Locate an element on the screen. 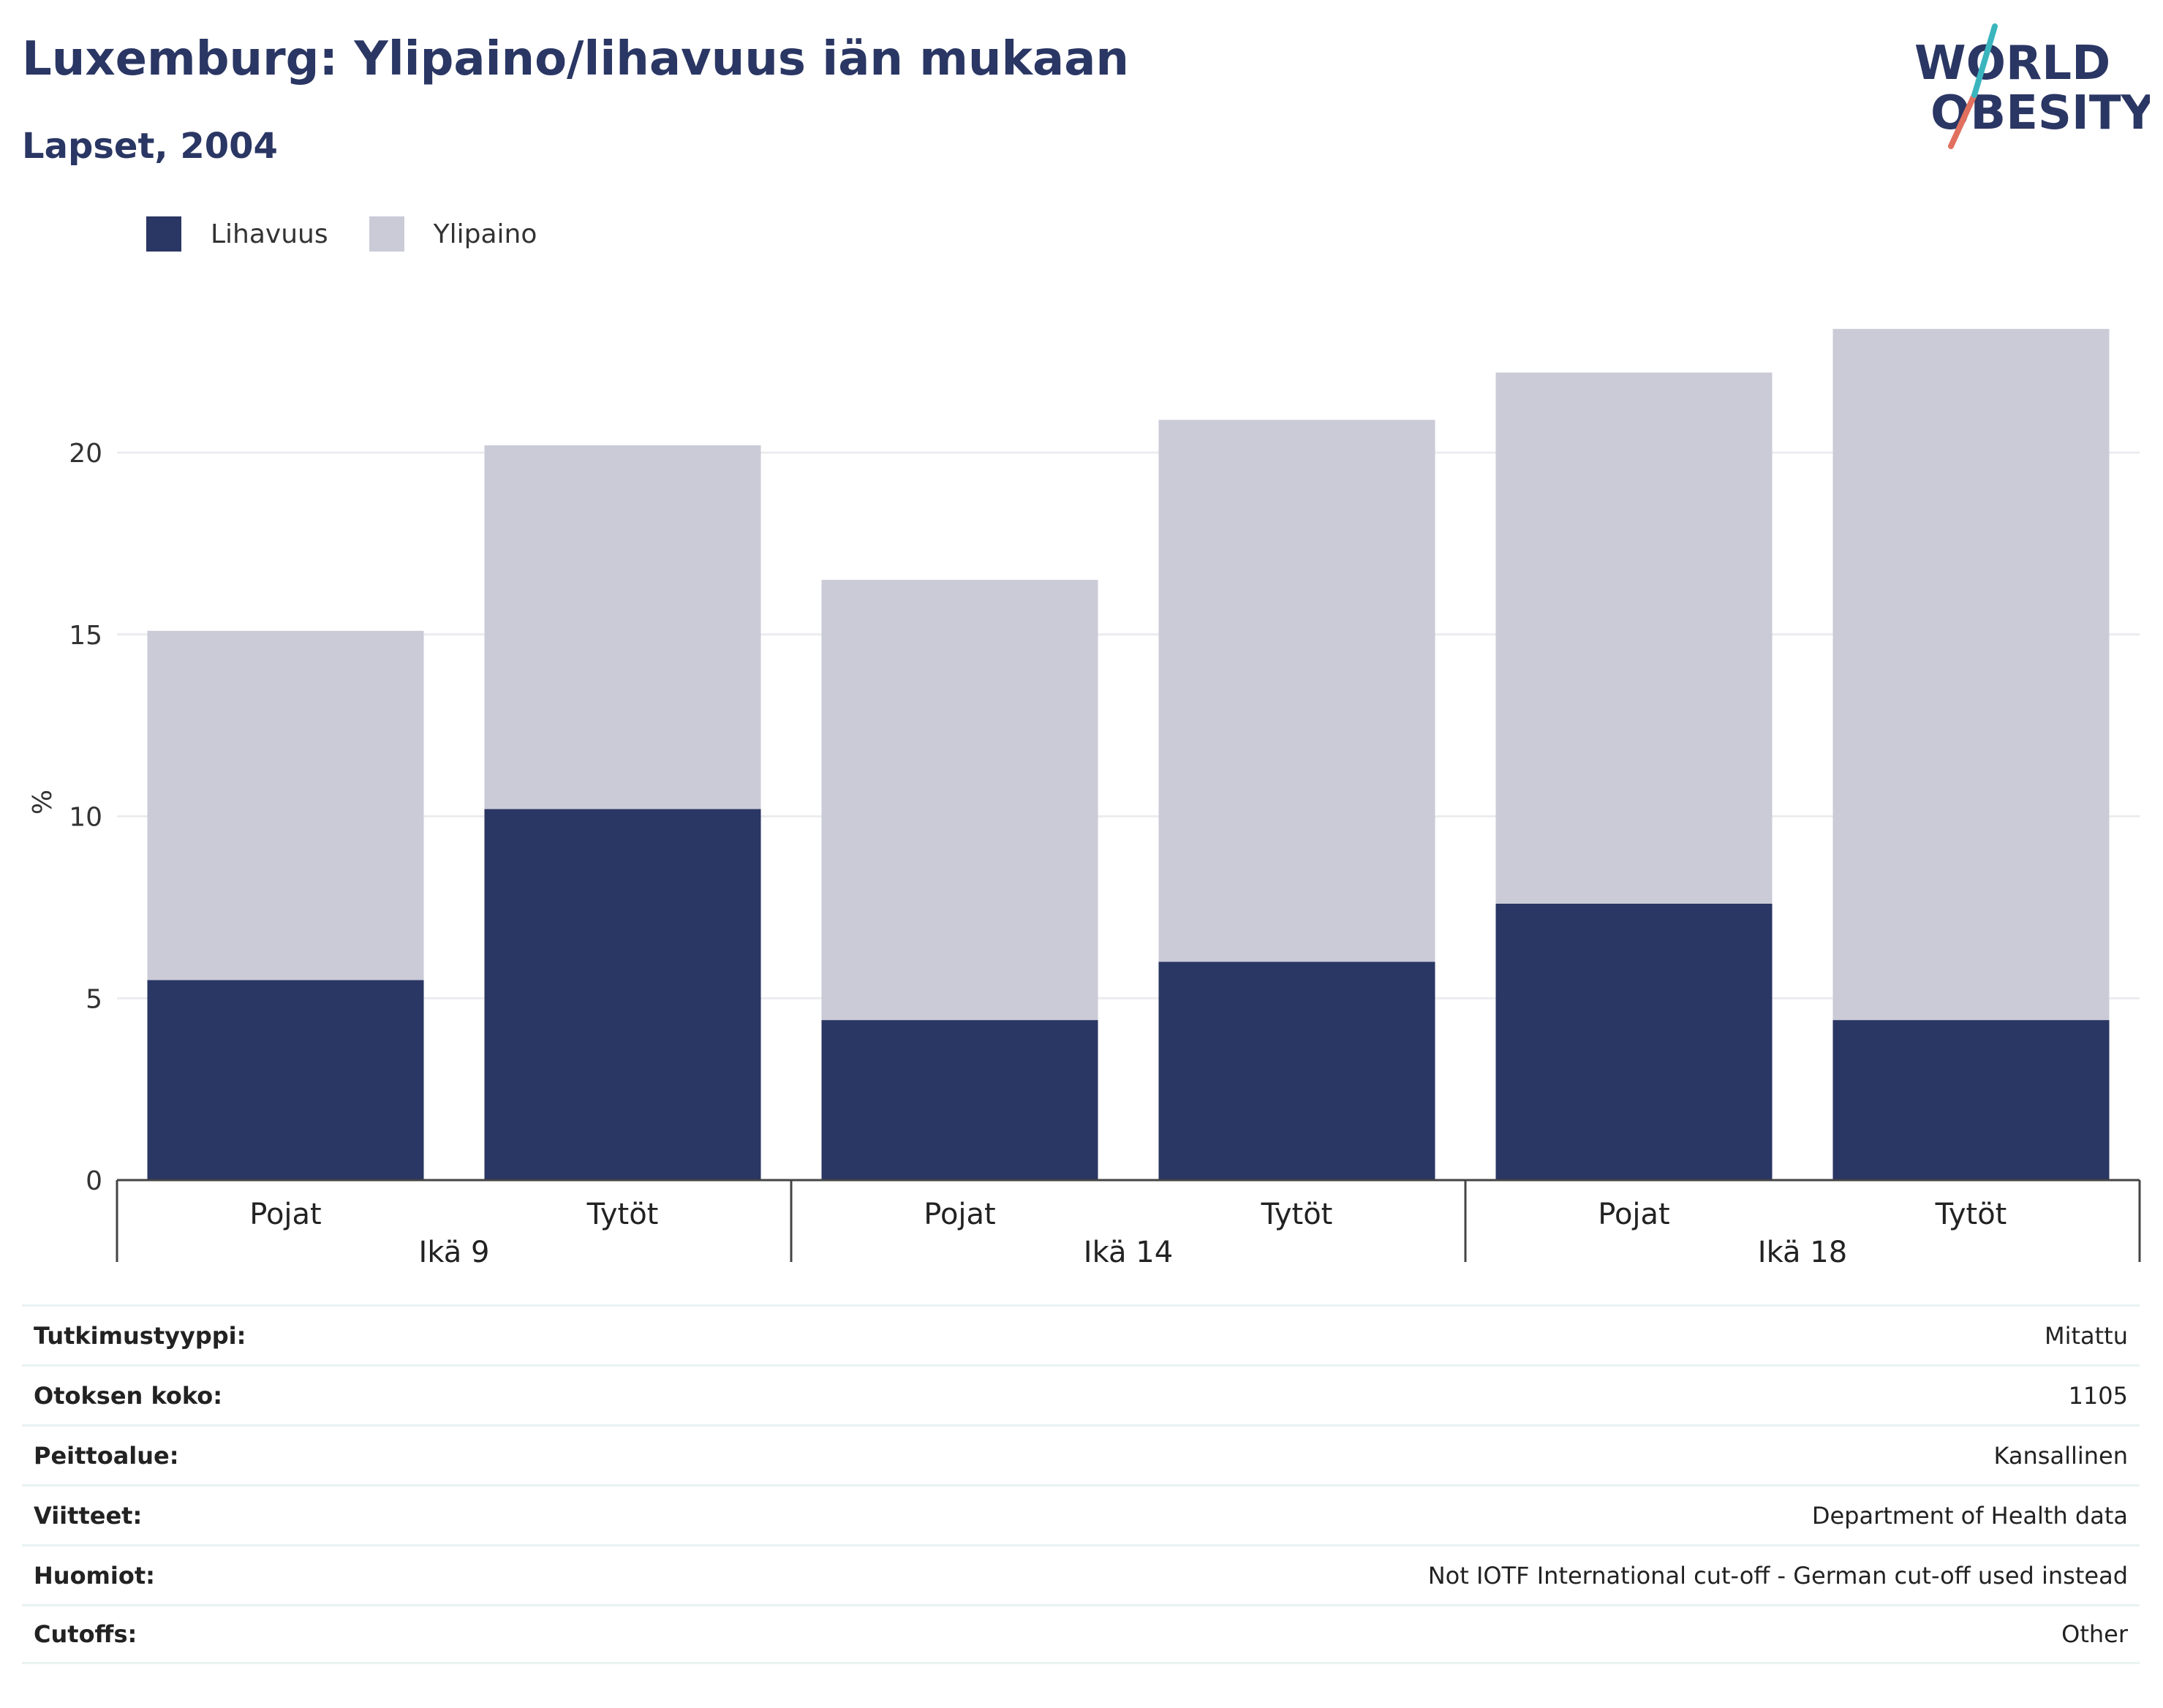  legend-item-ylipaino: Ylipaino is located at coordinates (453, 234).